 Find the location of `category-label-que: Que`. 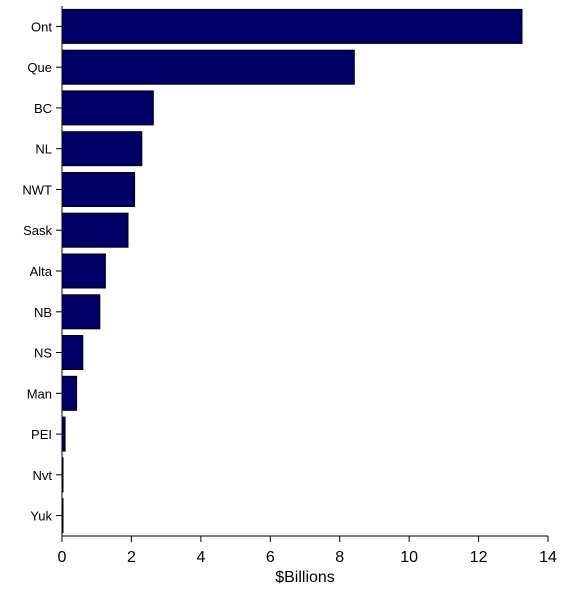

category-label-que: Que is located at coordinates (39, 67).